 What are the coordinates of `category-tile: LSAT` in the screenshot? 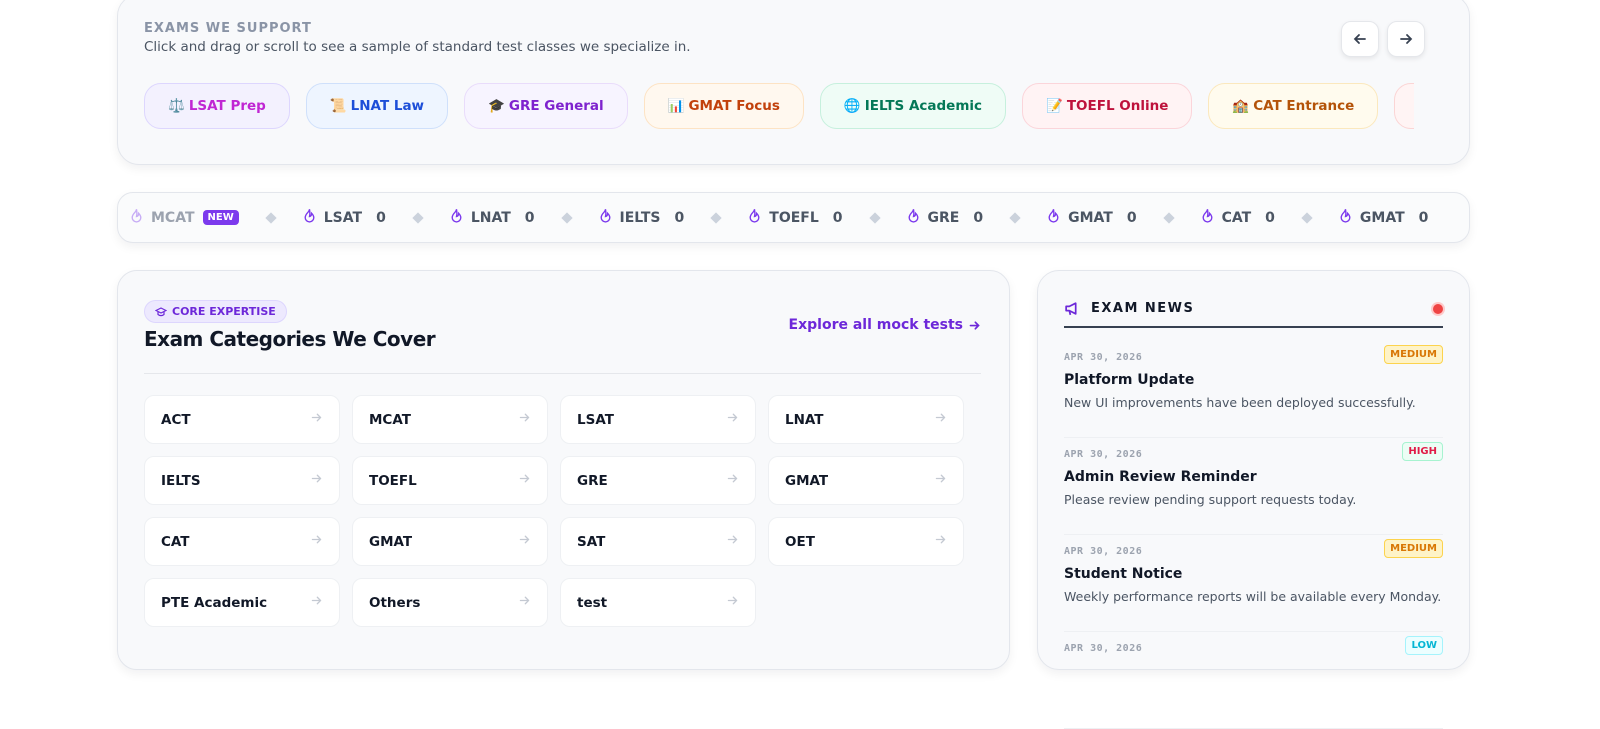 It's located at (658, 419).